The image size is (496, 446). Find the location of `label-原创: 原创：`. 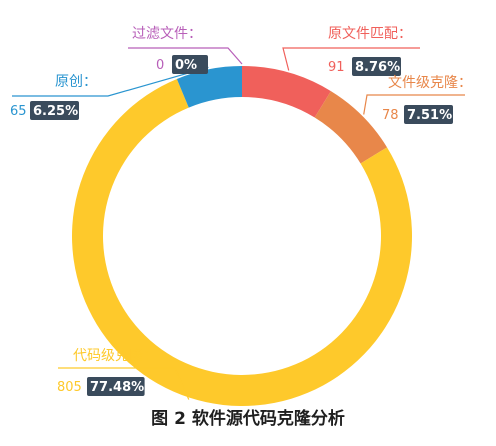

label-原创: 原创： is located at coordinates (76, 82).